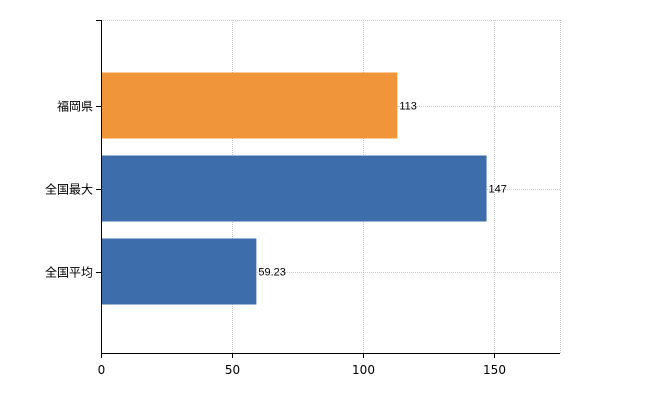 The height and width of the screenshot is (400, 650). What do you see at coordinates (498, 190) in the screenshot?
I see `data-label-1: 147` at bounding box center [498, 190].